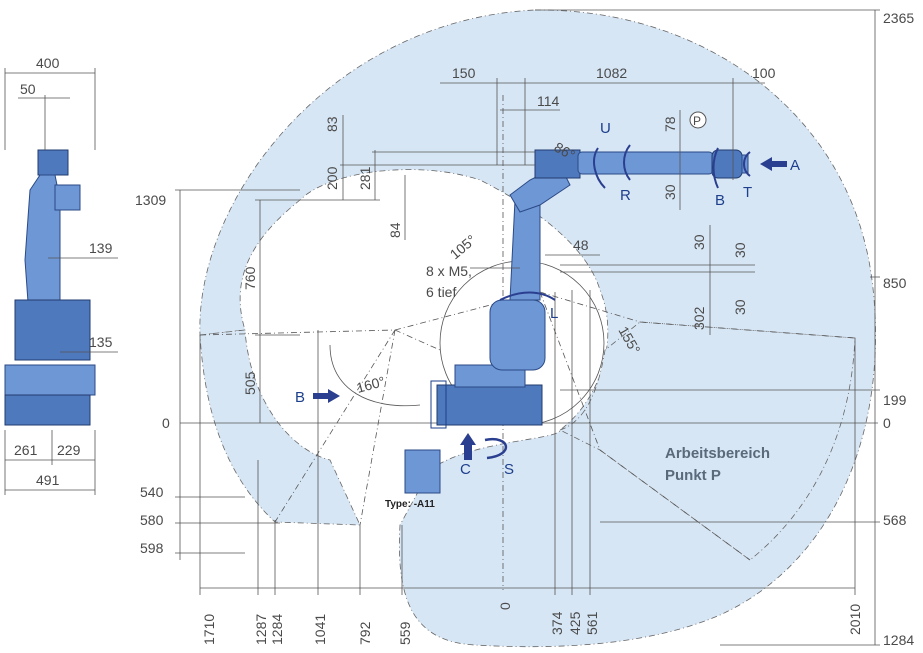 Image resolution: width=923 pixels, height=653 pixels. What do you see at coordinates (48, 63) in the screenshot?
I see `dim-side-400: 400` at bounding box center [48, 63].